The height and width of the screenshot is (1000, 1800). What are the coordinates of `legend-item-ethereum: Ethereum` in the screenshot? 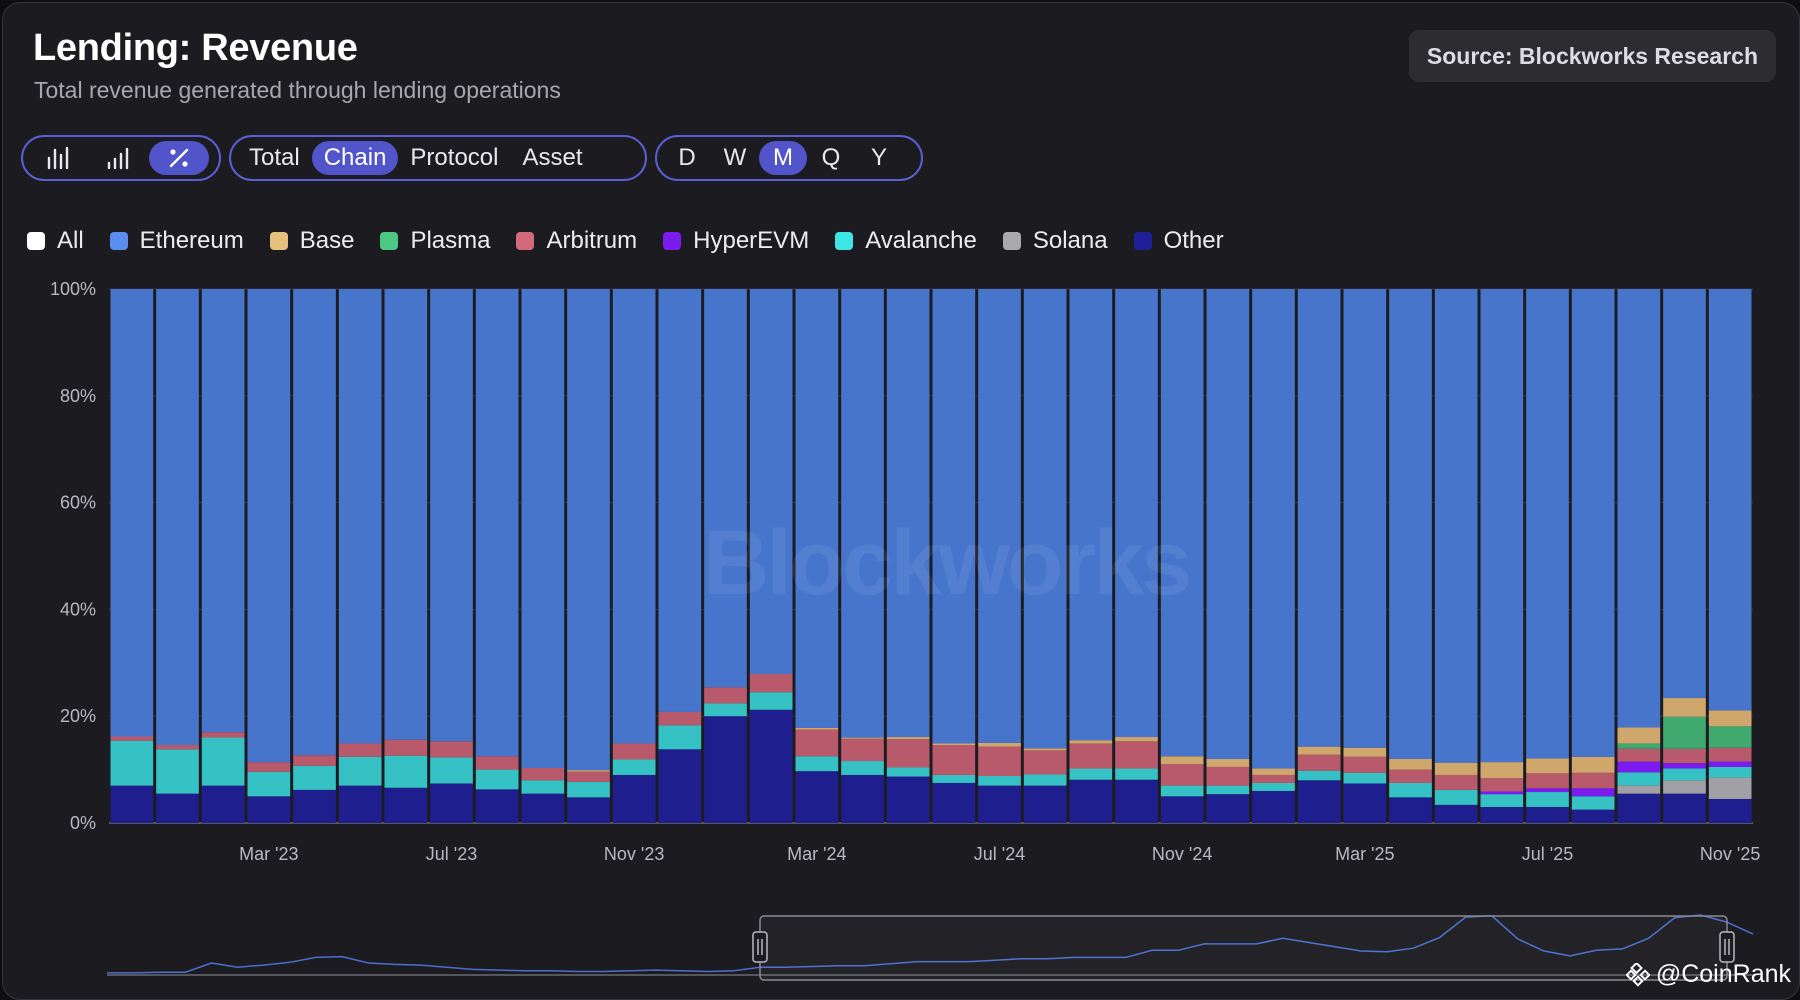 It's located at (176, 241).